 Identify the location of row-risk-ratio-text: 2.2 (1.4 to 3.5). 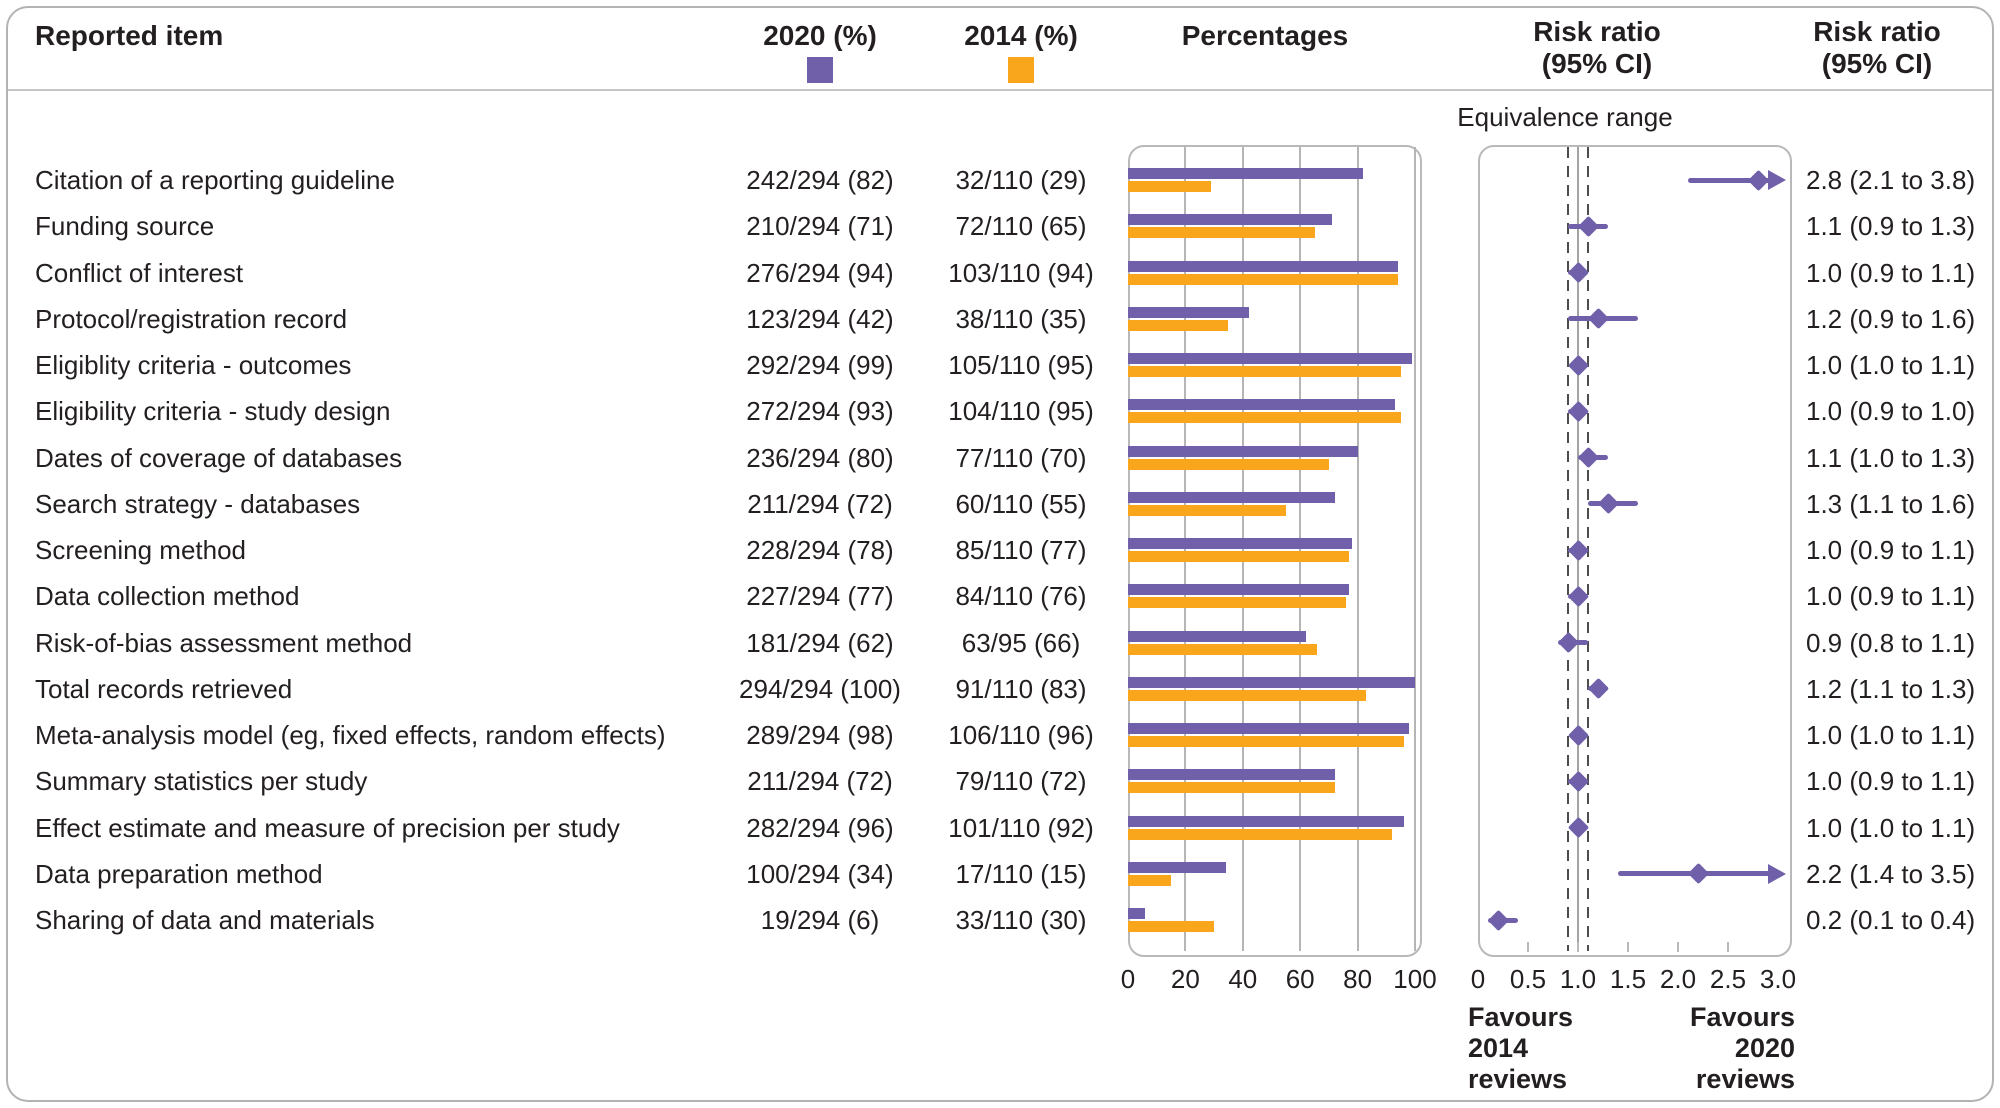
(1891, 873).